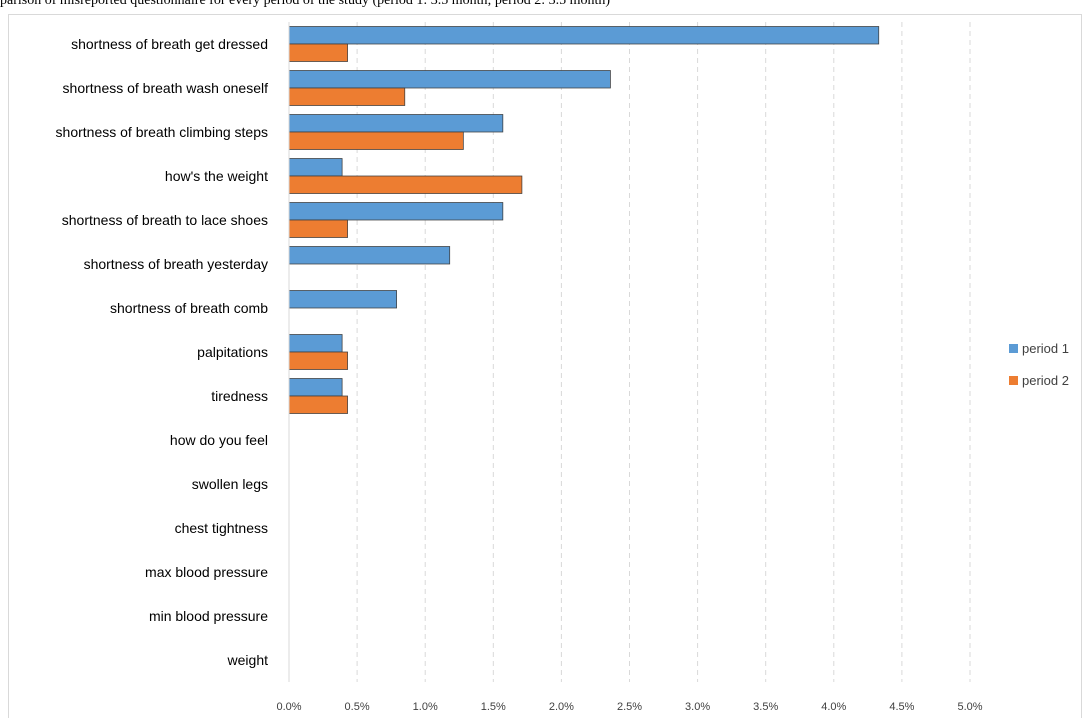 The image size is (1086, 718). Describe the element at coordinates (765, 707) in the screenshot. I see `x-tick-label: 3.5%` at that location.